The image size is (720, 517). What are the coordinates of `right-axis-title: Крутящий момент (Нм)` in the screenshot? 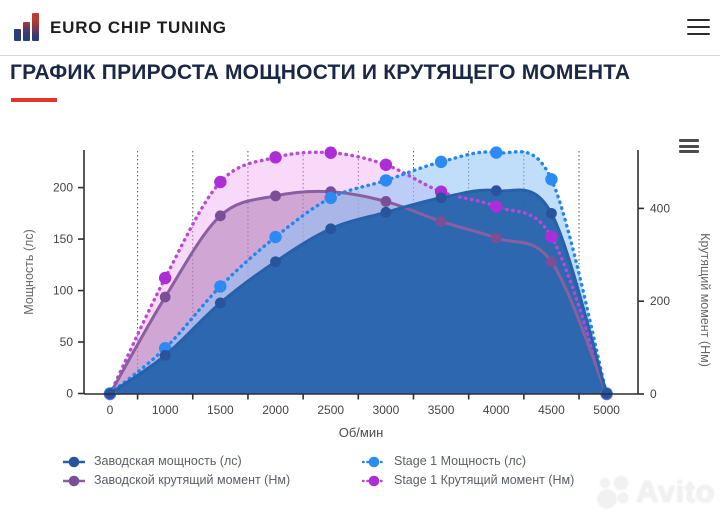 It's located at (705, 300).